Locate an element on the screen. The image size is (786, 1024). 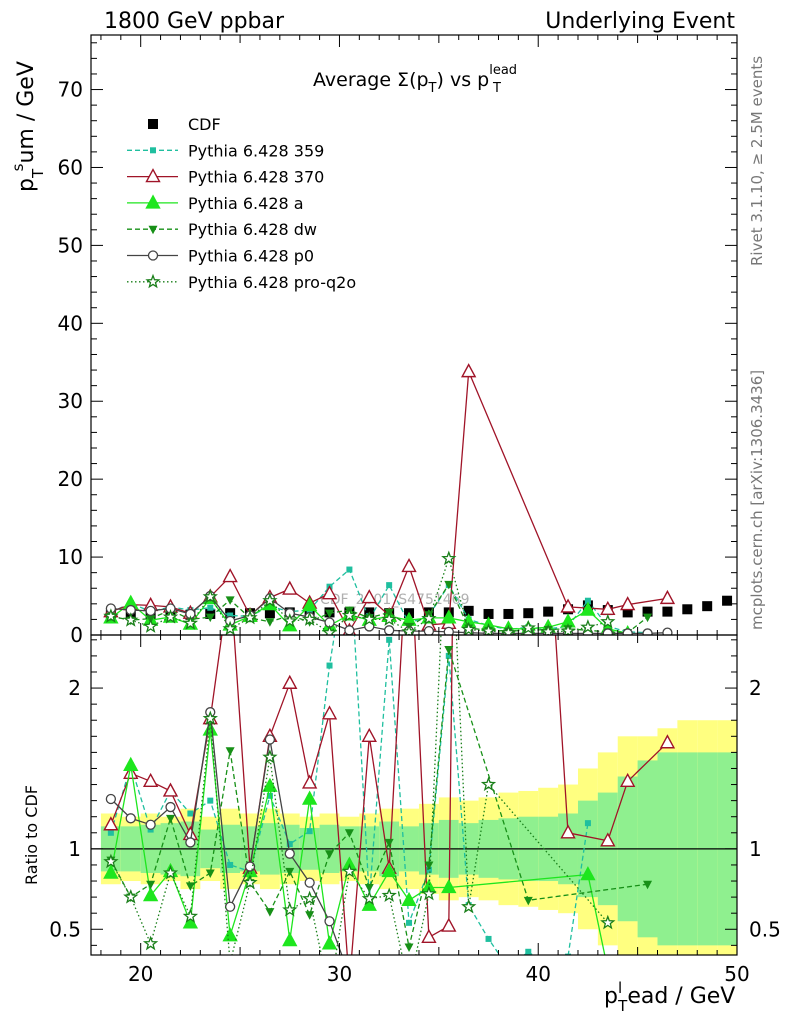
main-line-pythia-6-428-dw is located at coordinates (379, 608).